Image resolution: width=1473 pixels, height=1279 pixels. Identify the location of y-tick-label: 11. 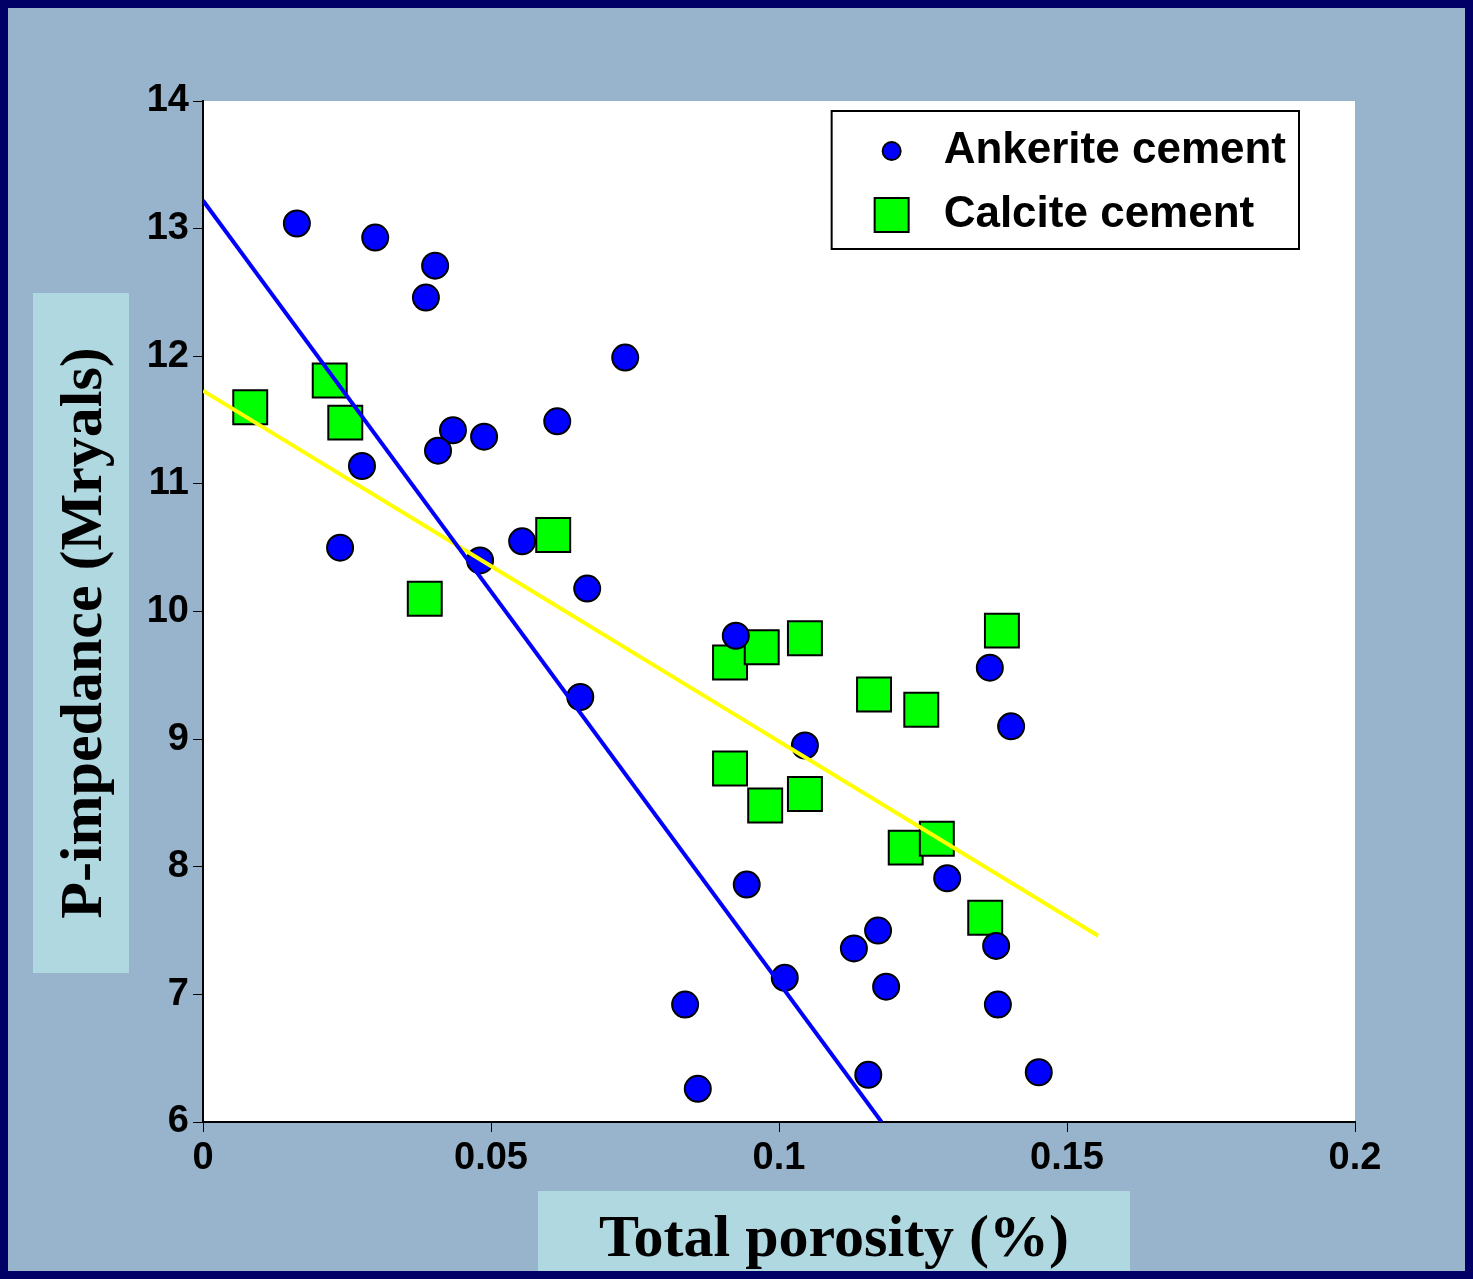
(168, 481).